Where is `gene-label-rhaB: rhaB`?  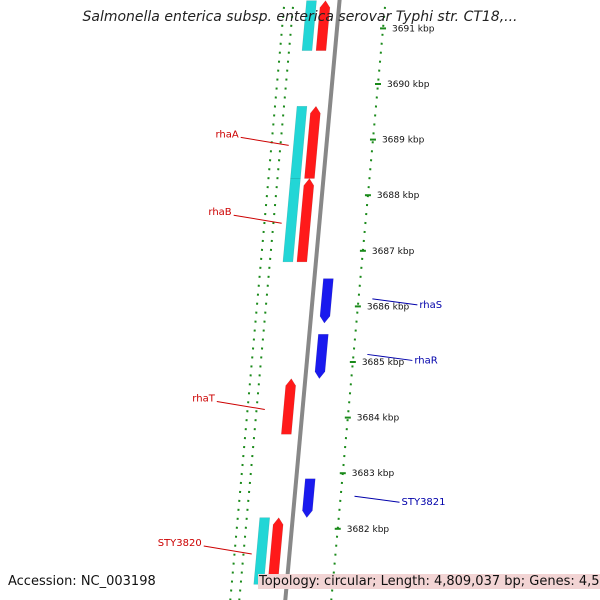
gene-label-rhaB: rhaB is located at coordinates (219, 212).